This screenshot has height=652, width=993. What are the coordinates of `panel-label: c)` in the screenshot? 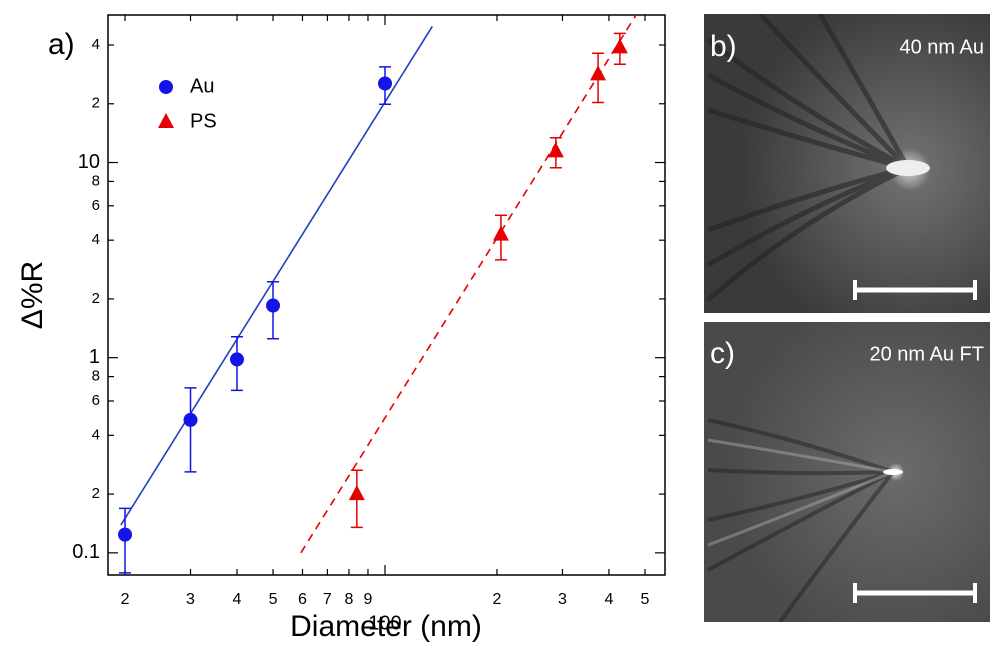 It's located at (722, 353).